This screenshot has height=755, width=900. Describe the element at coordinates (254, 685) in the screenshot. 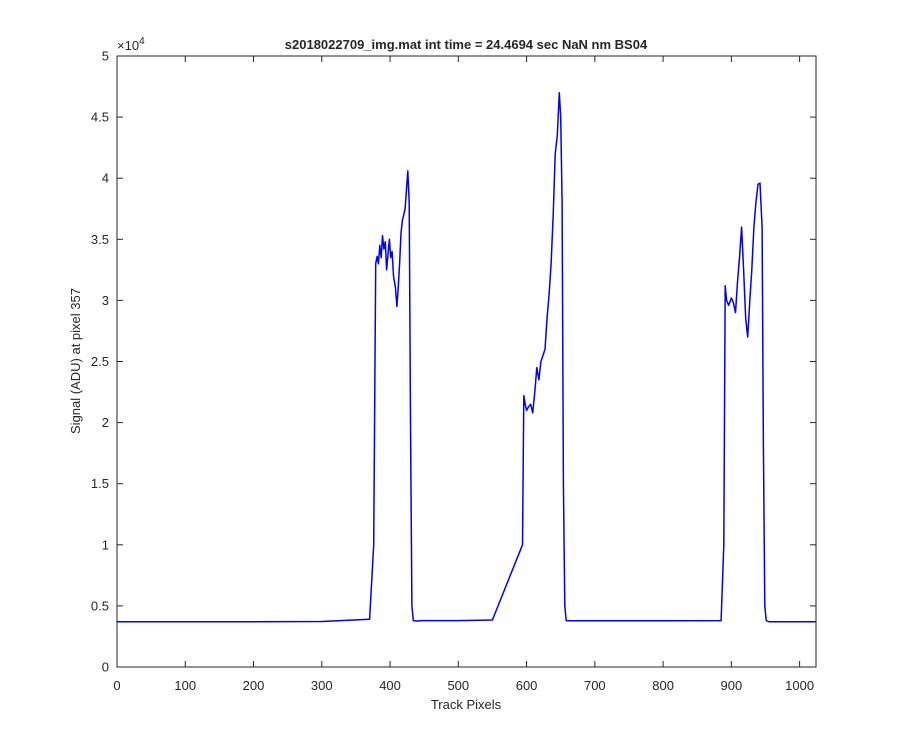

I see `x-tick-label: 200` at that location.